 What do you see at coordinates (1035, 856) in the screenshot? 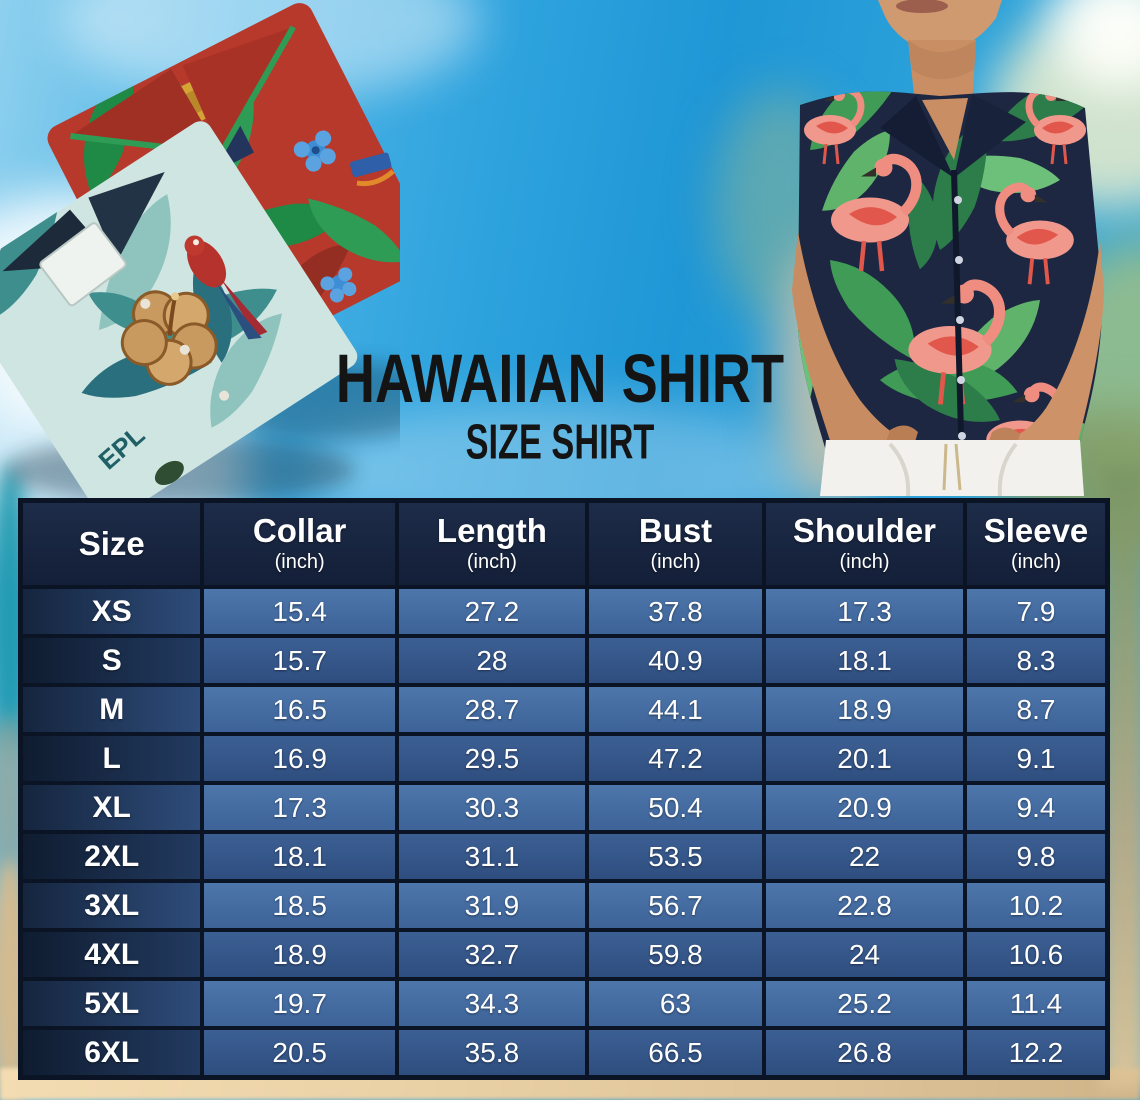
I see `table-cell: 9.8` at bounding box center [1035, 856].